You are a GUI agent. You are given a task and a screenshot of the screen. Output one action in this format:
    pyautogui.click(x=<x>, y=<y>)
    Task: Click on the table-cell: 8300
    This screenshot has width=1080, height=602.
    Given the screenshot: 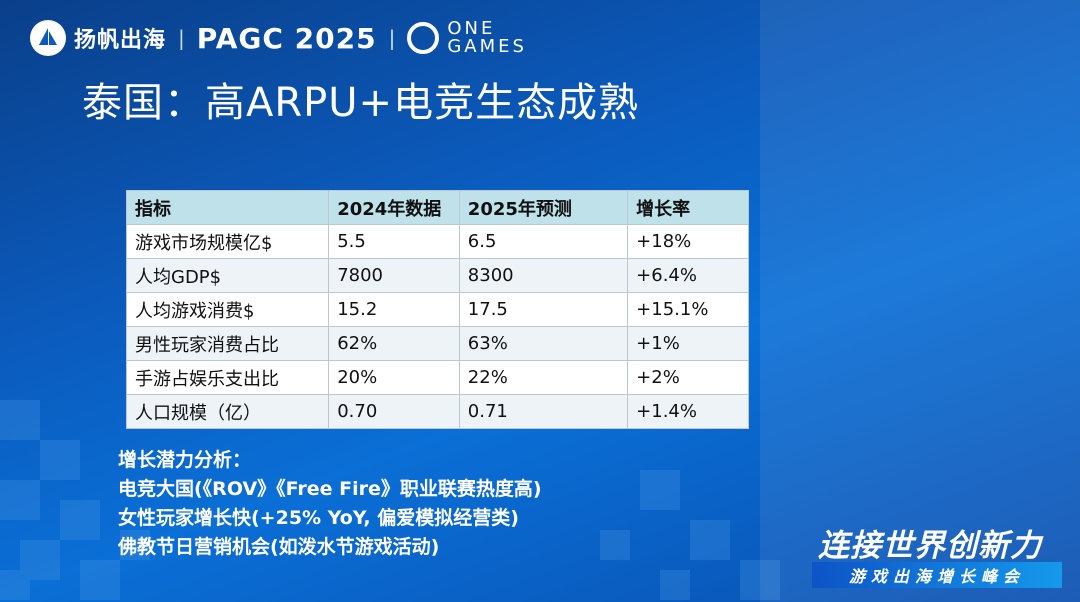 What is the action you would take?
    pyautogui.click(x=543, y=275)
    